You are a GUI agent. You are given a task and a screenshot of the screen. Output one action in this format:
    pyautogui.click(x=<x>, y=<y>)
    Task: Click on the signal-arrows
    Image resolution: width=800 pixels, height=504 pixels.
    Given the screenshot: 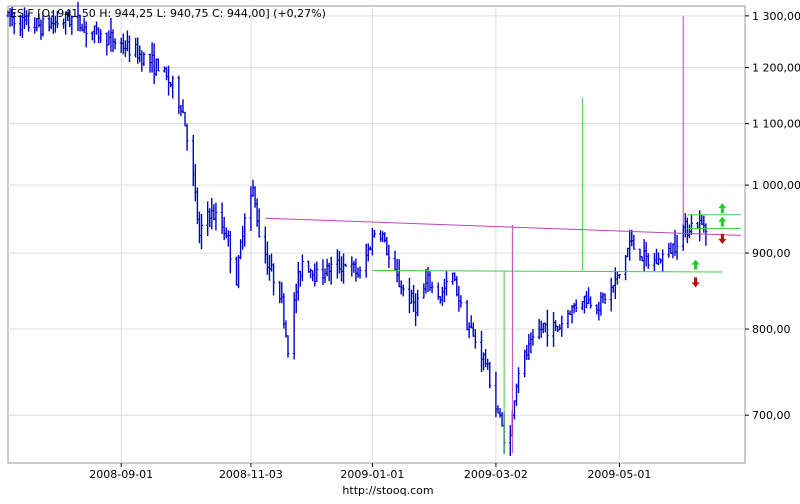 What is the action you would take?
    pyautogui.click(x=709, y=245)
    